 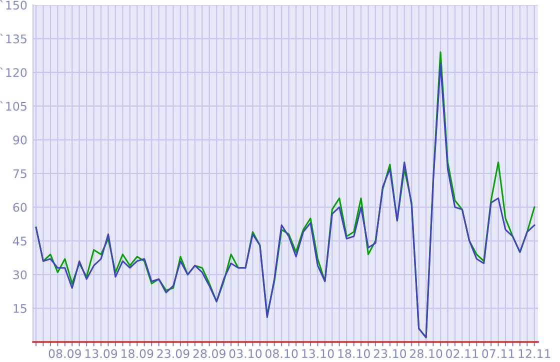 I want to click on x-tick-label: 03.10, so click(x=245, y=353).